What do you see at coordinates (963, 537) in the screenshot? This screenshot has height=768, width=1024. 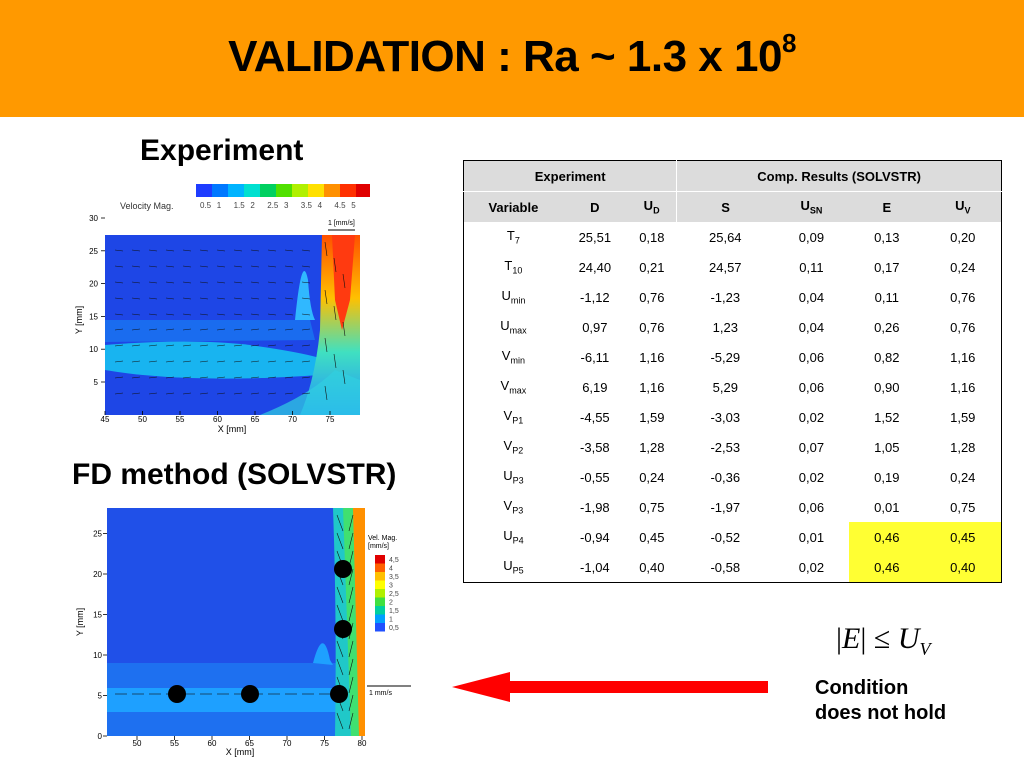 I see `table-cell: 0,45` at bounding box center [963, 537].